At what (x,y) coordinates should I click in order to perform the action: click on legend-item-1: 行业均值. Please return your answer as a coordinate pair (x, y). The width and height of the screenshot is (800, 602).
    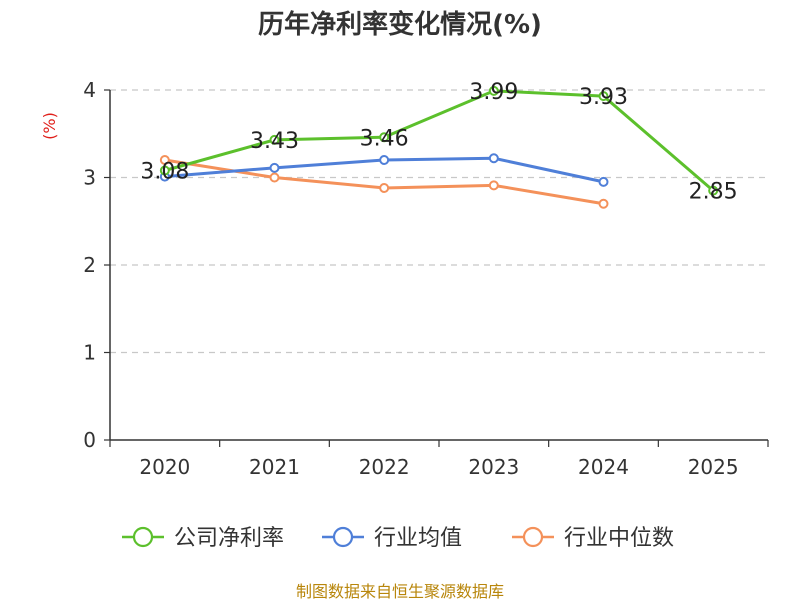
    Looking at the image, I should click on (392, 538).